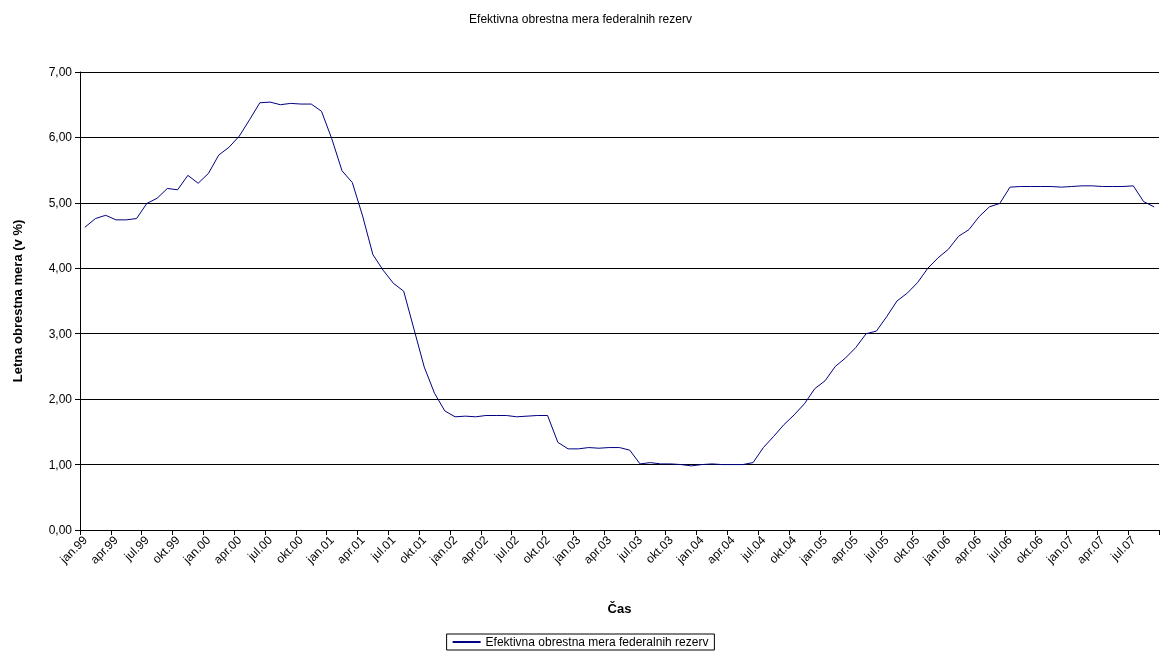 The width and height of the screenshot is (1161, 656). I want to click on y-tick-label: 3,00, so click(60, 333).